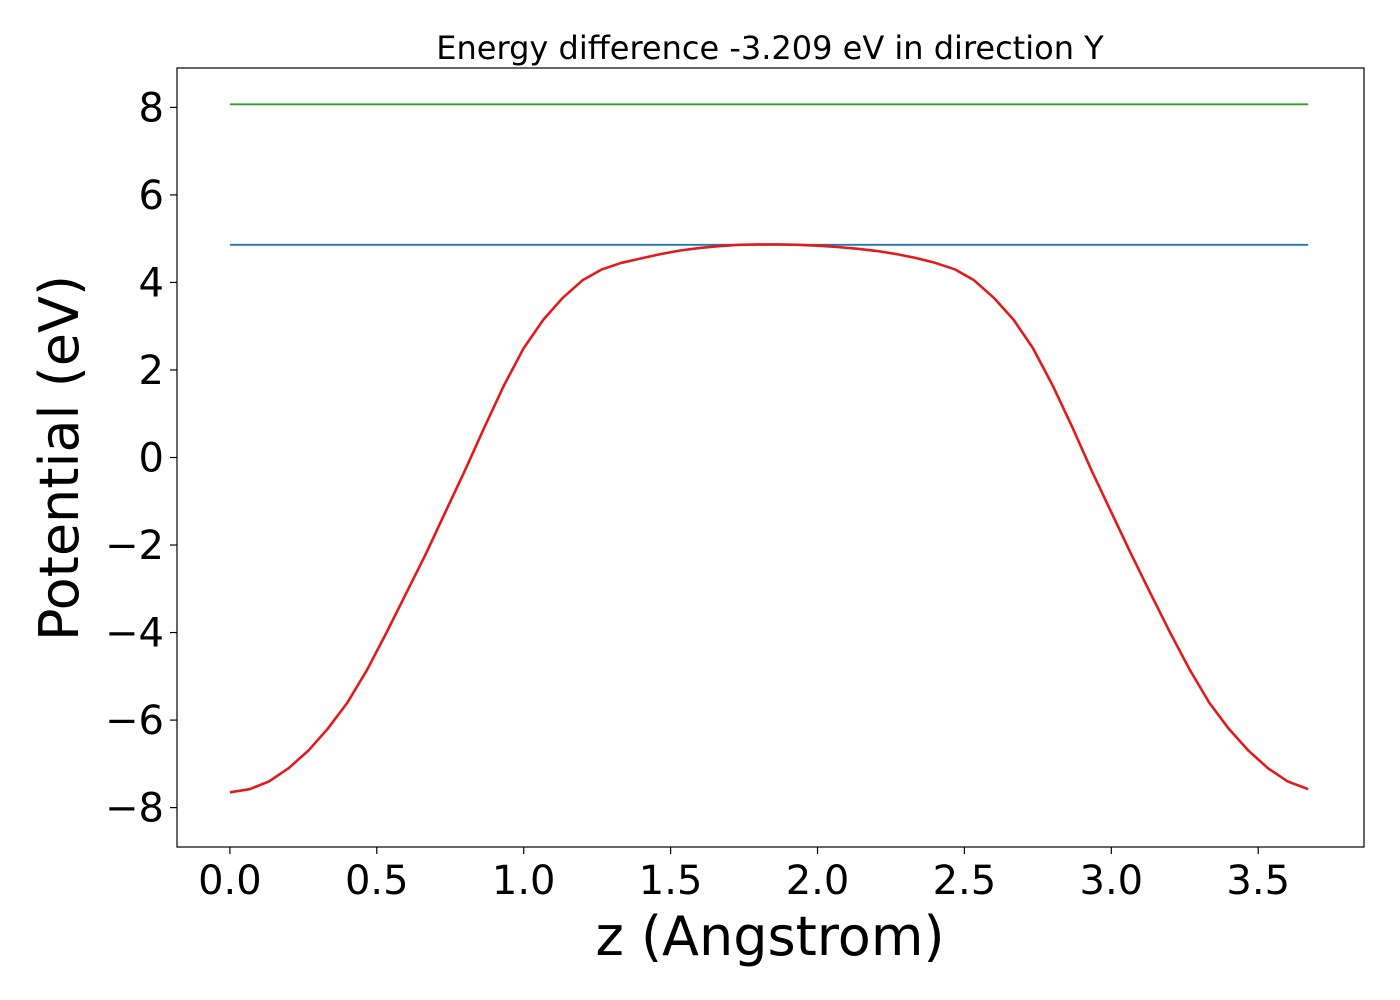 The width and height of the screenshot is (1400, 1000). I want to click on y-tick-label: 2, so click(151, 371).